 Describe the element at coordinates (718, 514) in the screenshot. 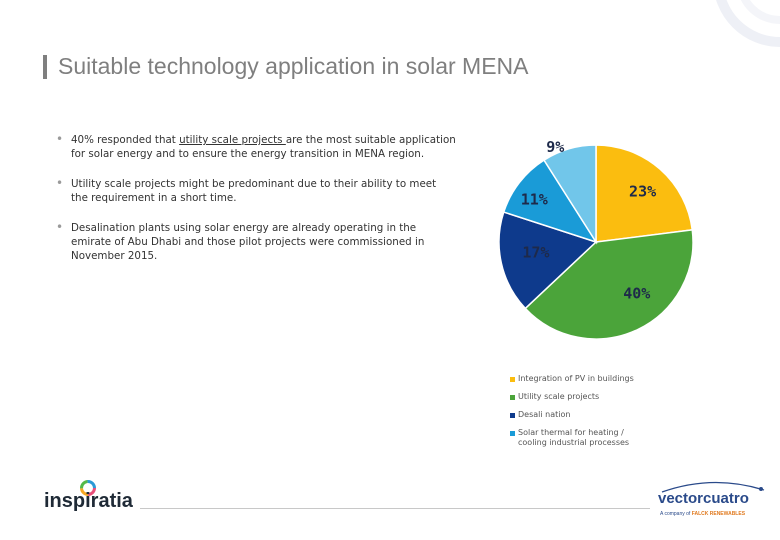

I see `tagline-brand: FALCK RENEWABLES` at that location.